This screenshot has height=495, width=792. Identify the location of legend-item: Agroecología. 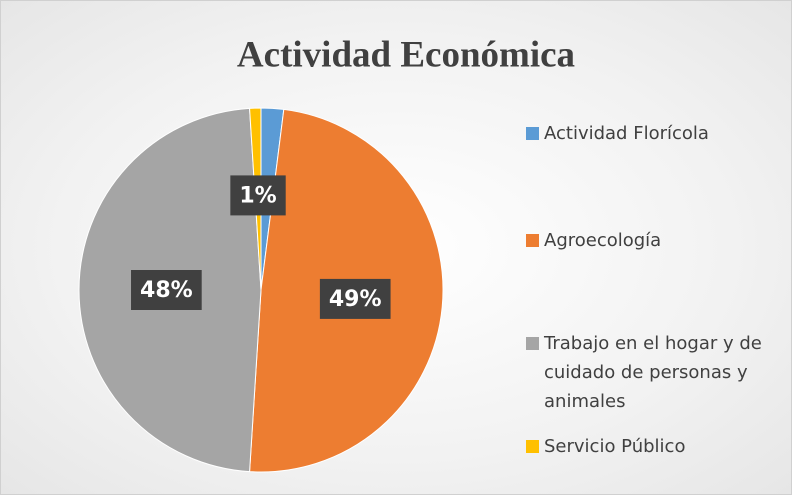
(646, 240).